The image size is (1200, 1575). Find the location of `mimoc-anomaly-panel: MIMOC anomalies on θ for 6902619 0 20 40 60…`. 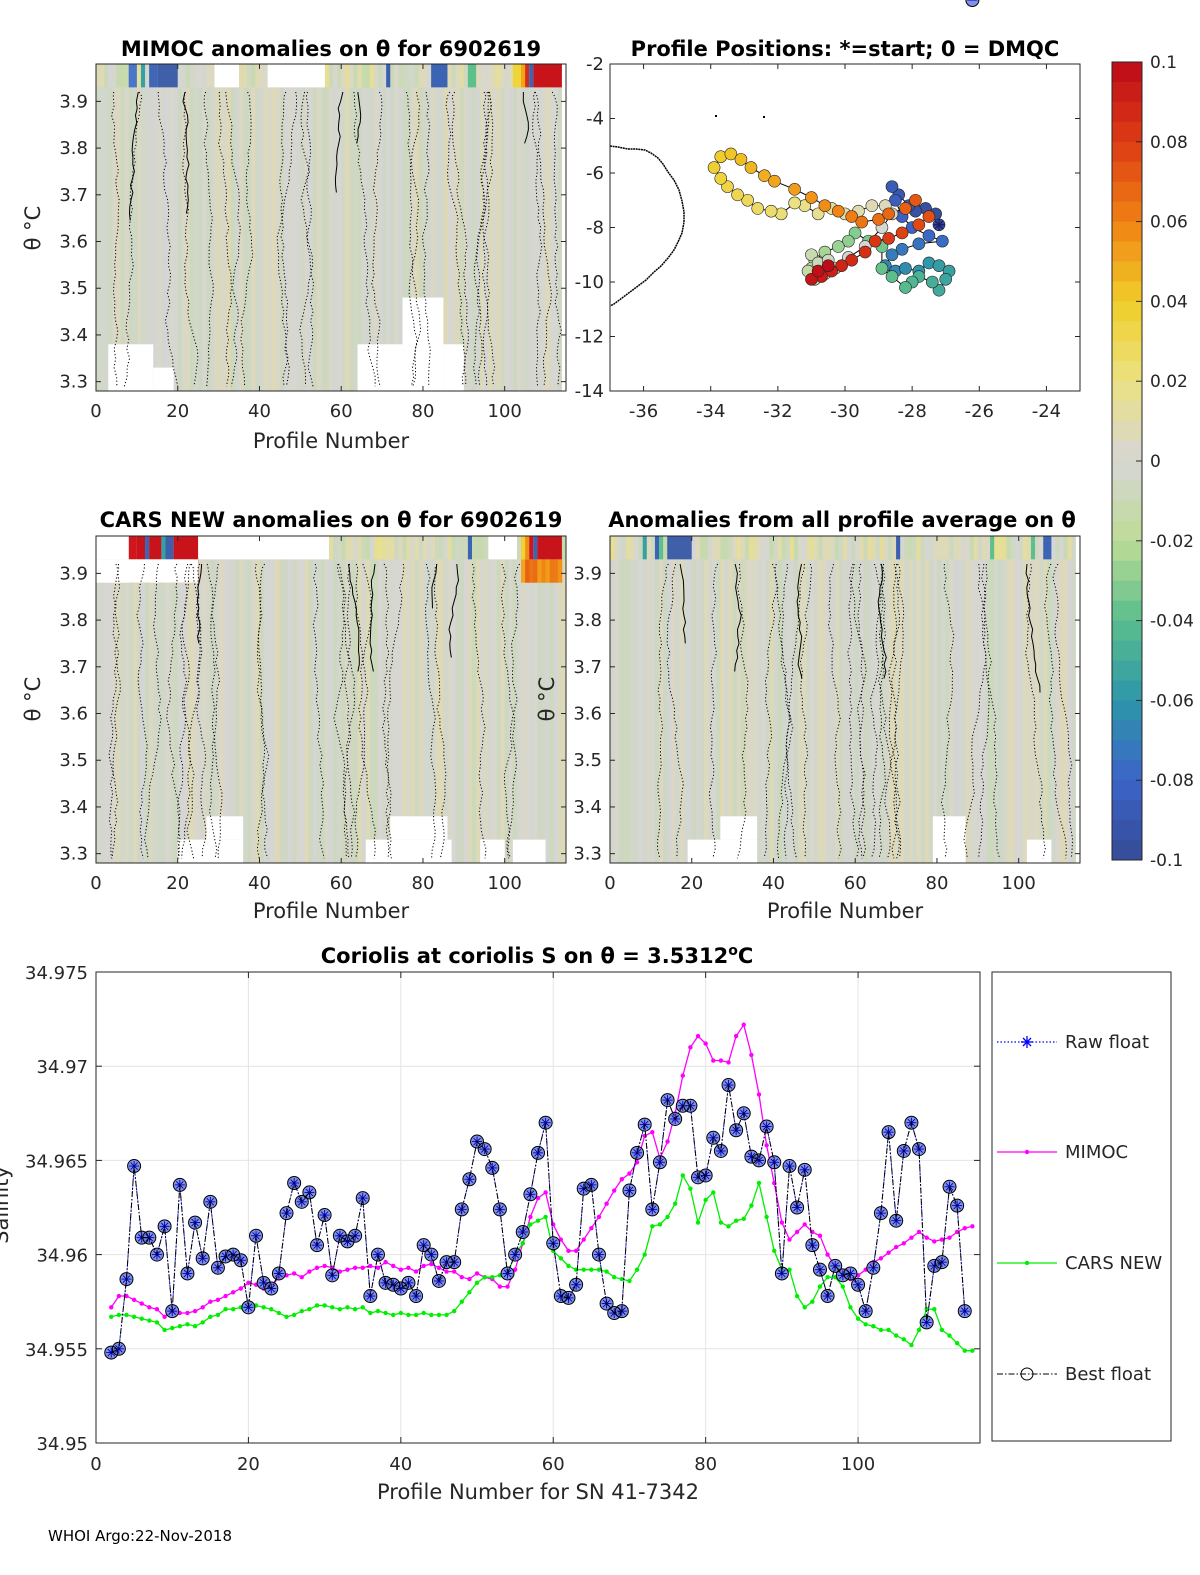

mimoc-anomaly-panel: MIMOC anomalies on θ for 6902619 0 20 40 60… is located at coordinates (294, 245).